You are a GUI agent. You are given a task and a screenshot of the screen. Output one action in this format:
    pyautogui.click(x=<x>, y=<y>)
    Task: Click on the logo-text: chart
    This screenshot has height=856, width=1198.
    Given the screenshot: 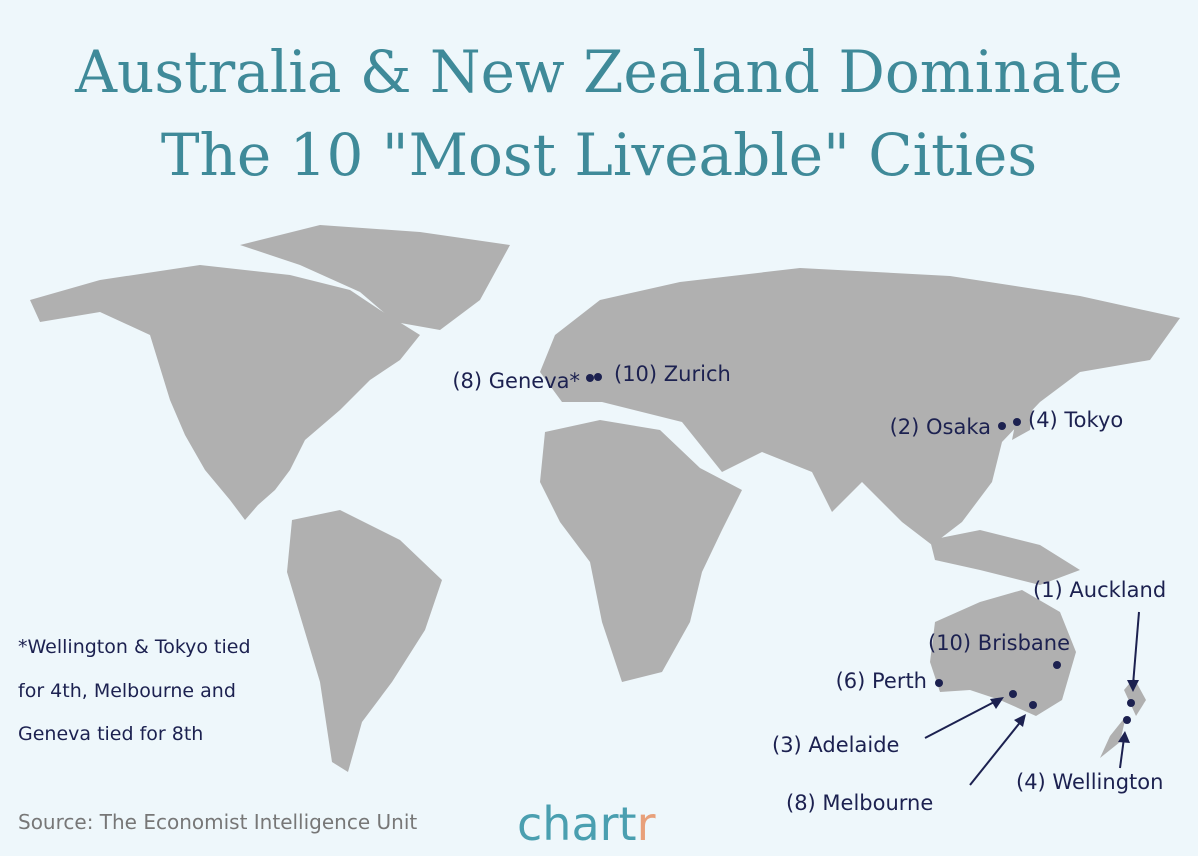 What is the action you would take?
    pyautogui.click(x=577, y=824)
    